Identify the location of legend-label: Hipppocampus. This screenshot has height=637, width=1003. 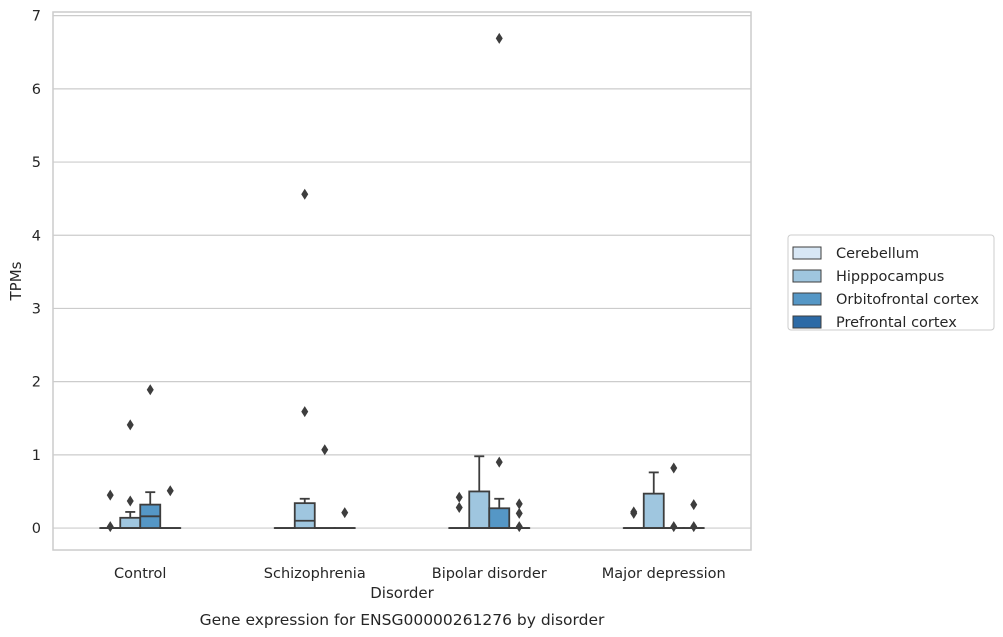
(890, 277).